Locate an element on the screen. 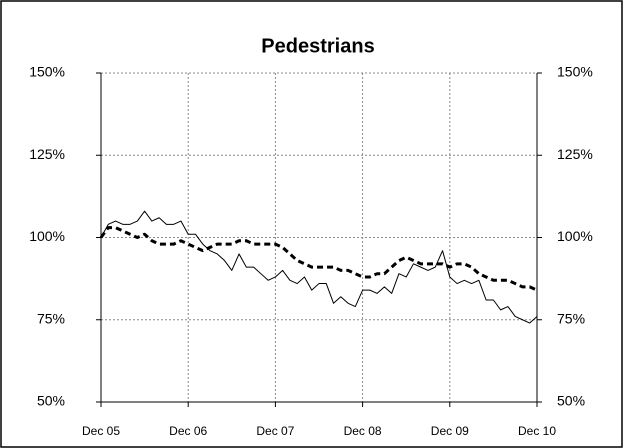 Image resolution: width=623 pixels, height=448 pixels. y-tick-label: 75% is located at coordinates (51, 318).